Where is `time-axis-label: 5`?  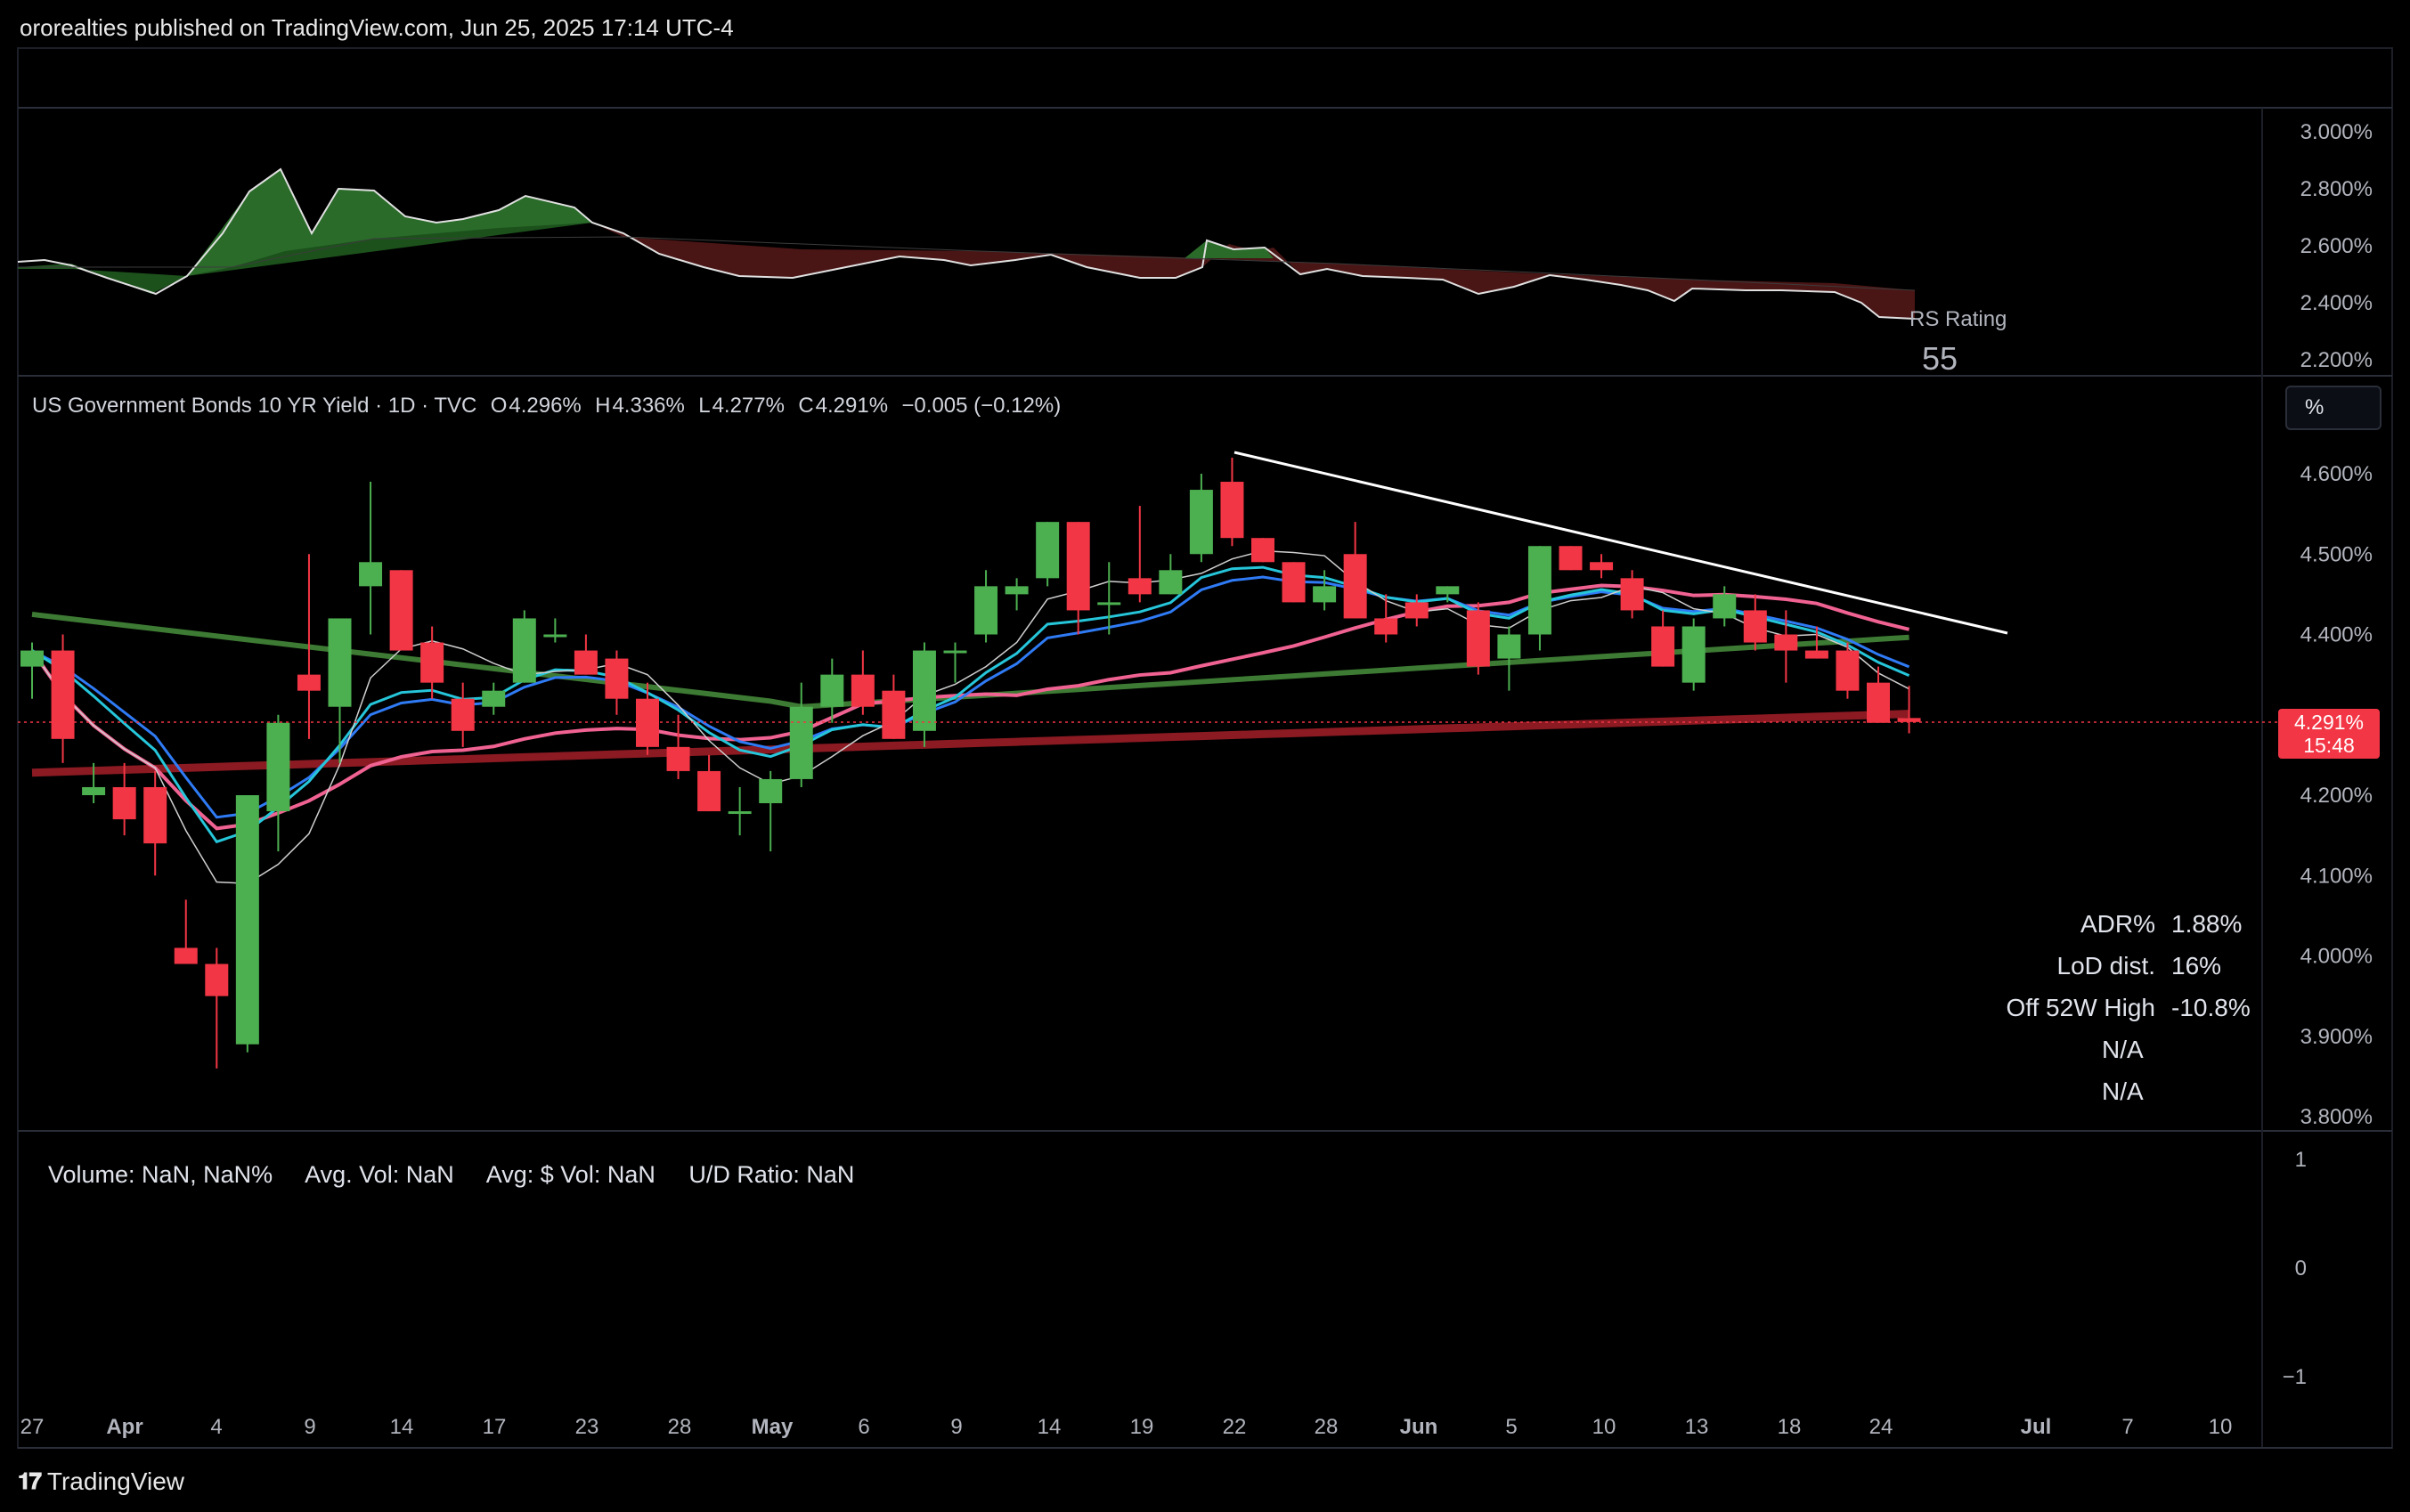 time-axis-label: 5 is located at coordinates (1511, 1427).